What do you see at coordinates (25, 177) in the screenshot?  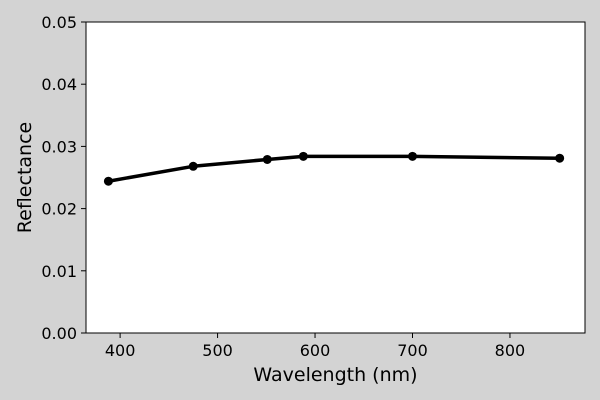 I see `y-axis-label: Reflectance` at bounding box center [25, 177].